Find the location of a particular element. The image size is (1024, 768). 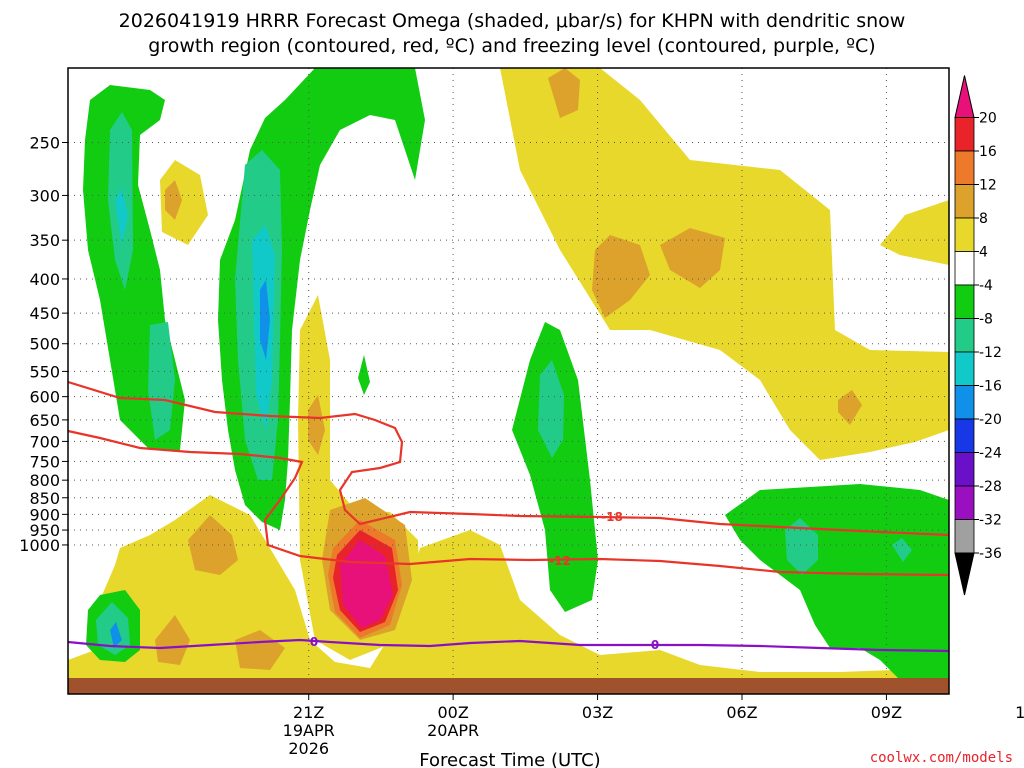

omega-band-neg-8-12-e is located at coordinates (801, 546).